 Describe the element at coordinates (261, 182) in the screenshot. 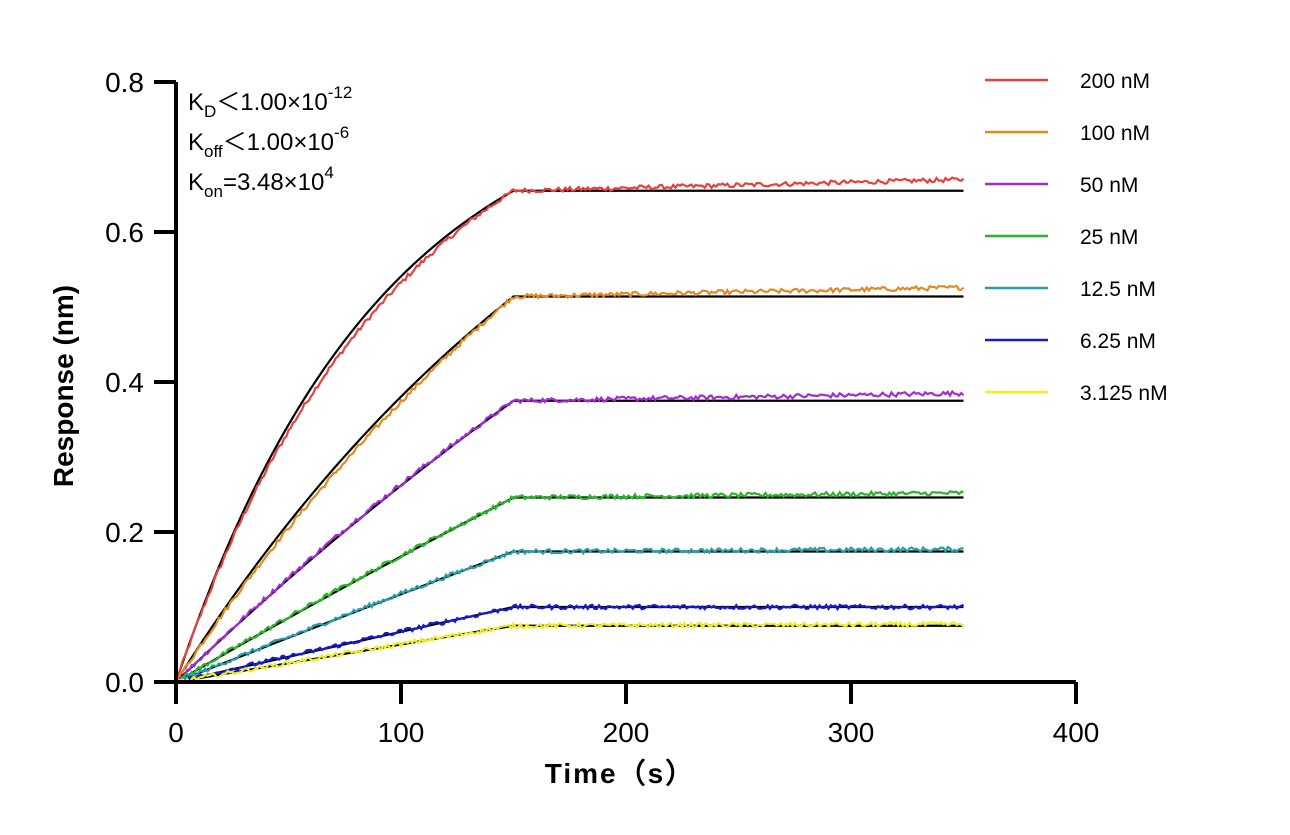

I see `kon-annotation: Kon=3.48×104` at that location.